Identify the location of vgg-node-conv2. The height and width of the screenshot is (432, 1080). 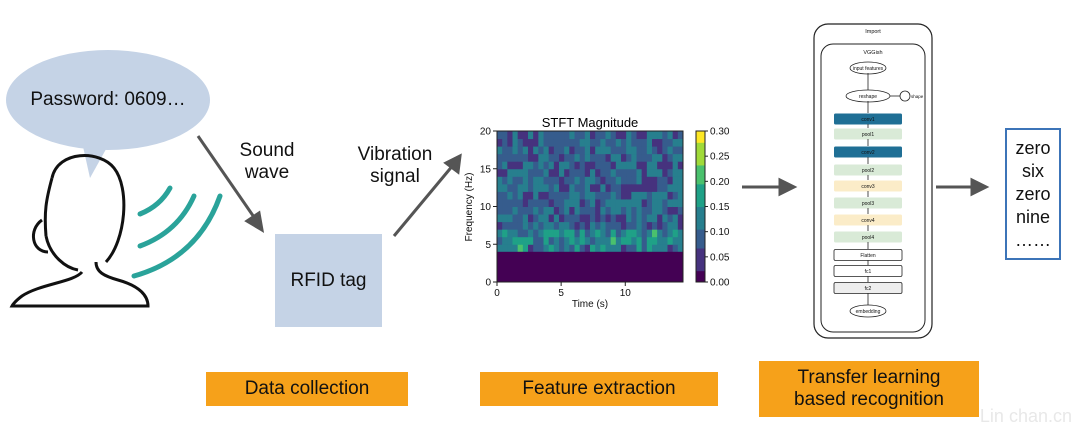
(868, 152).